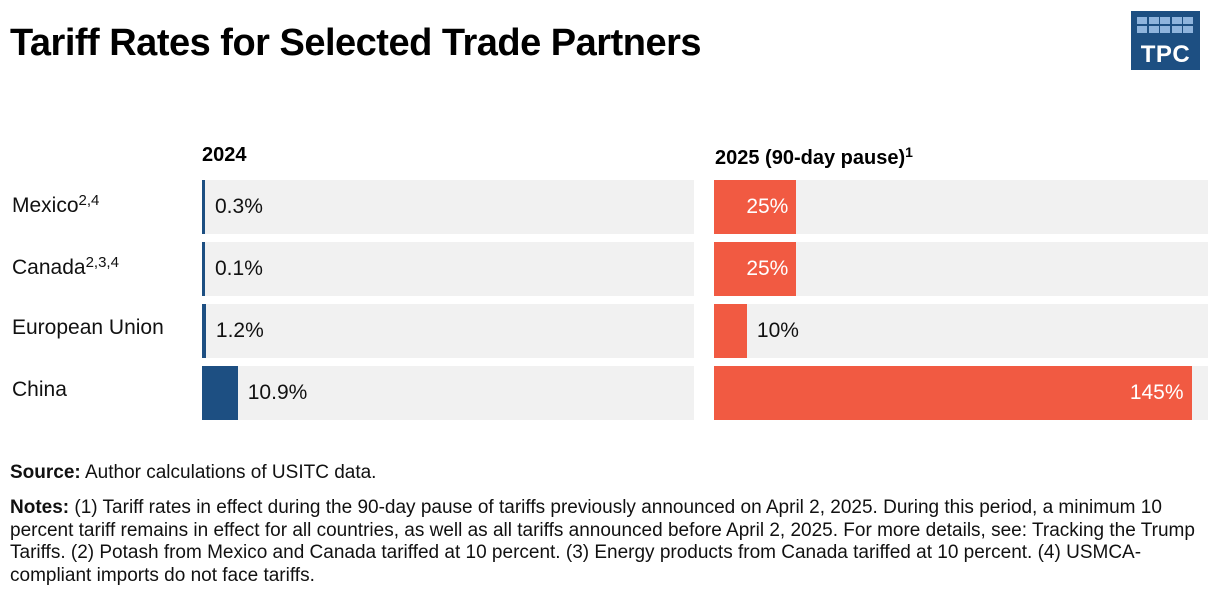  What do you see at coordinates (777, 330) in the screenshot?
I see `data-label: 10%` at bounding box center [777, 330].